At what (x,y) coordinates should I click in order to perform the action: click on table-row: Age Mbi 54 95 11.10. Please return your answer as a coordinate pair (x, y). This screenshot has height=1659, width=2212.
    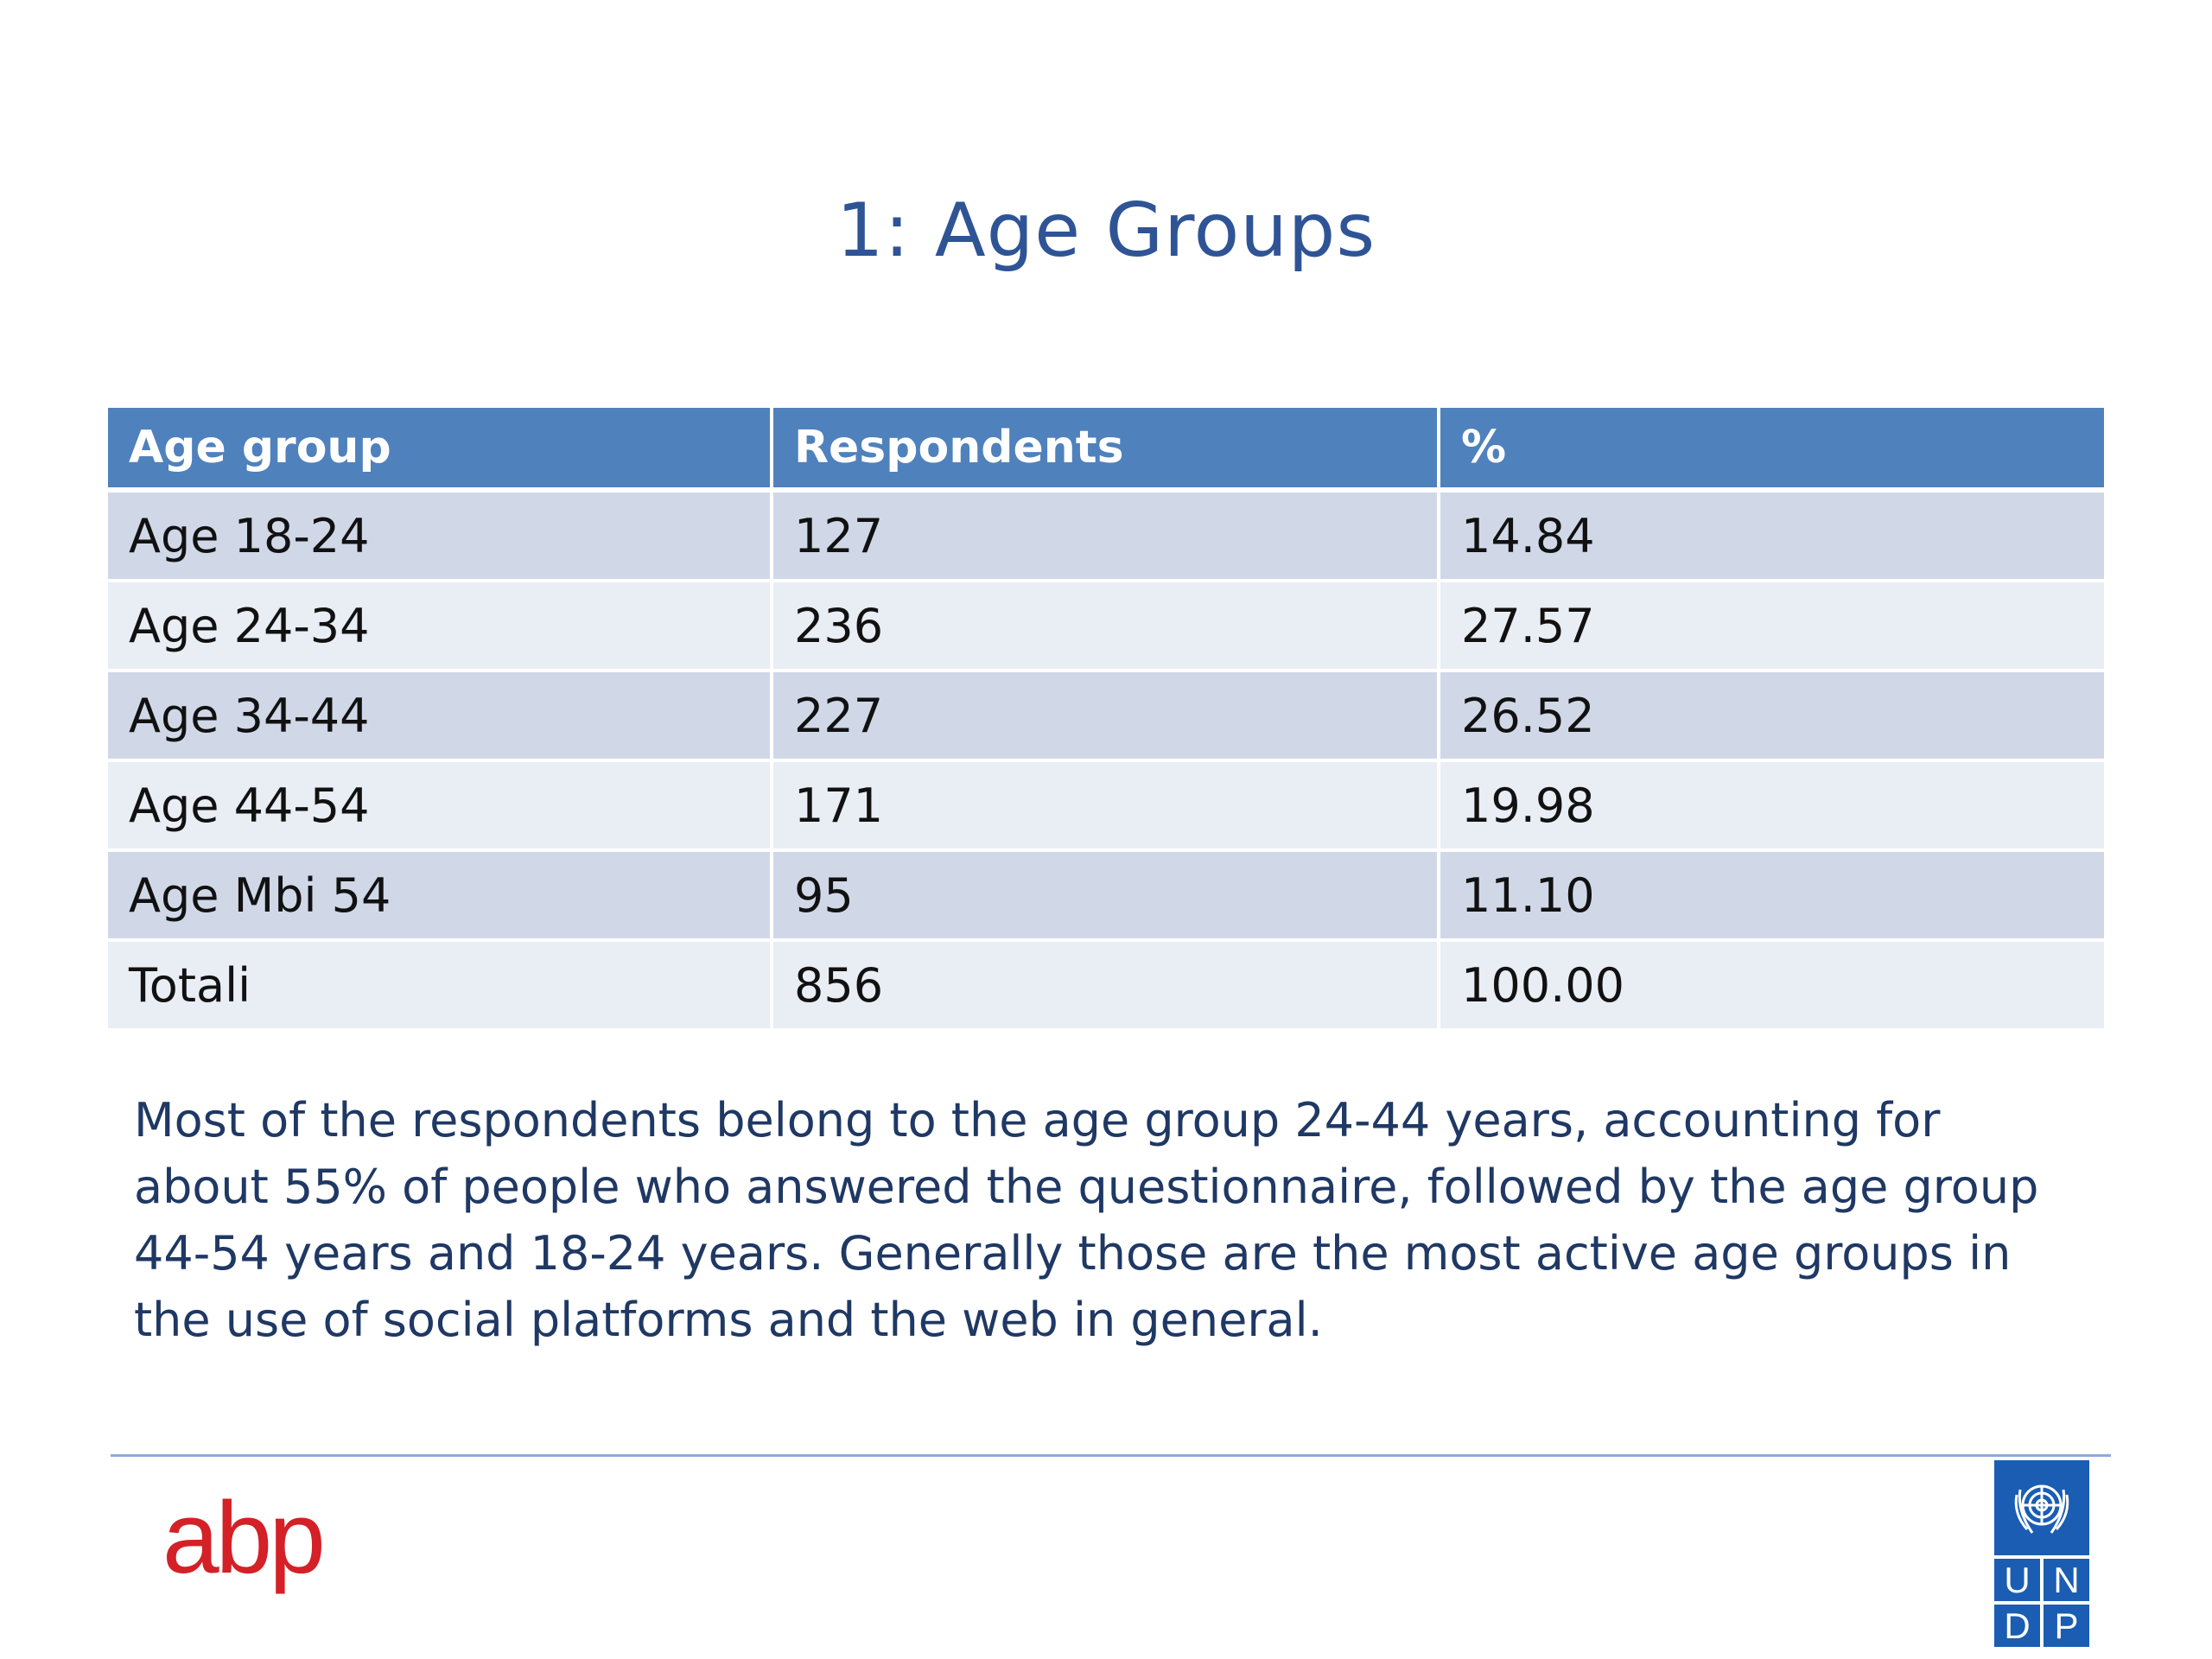
    Looking at the image, I should click on (1106, 897).